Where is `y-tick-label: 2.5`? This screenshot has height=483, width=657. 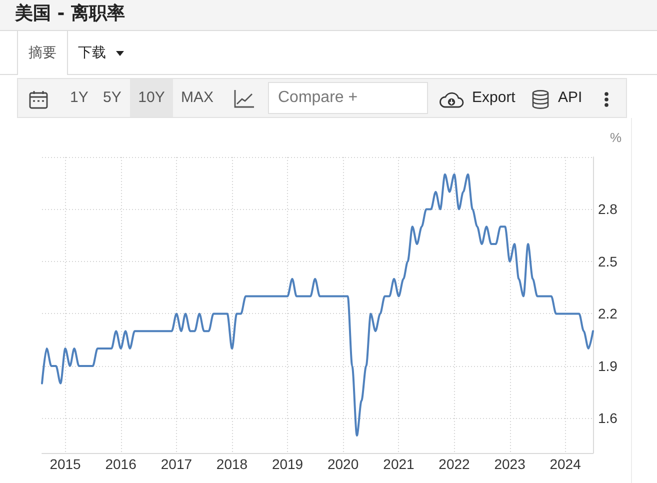
y-tick-label: 2.5 is located at coordinates (608, 261).